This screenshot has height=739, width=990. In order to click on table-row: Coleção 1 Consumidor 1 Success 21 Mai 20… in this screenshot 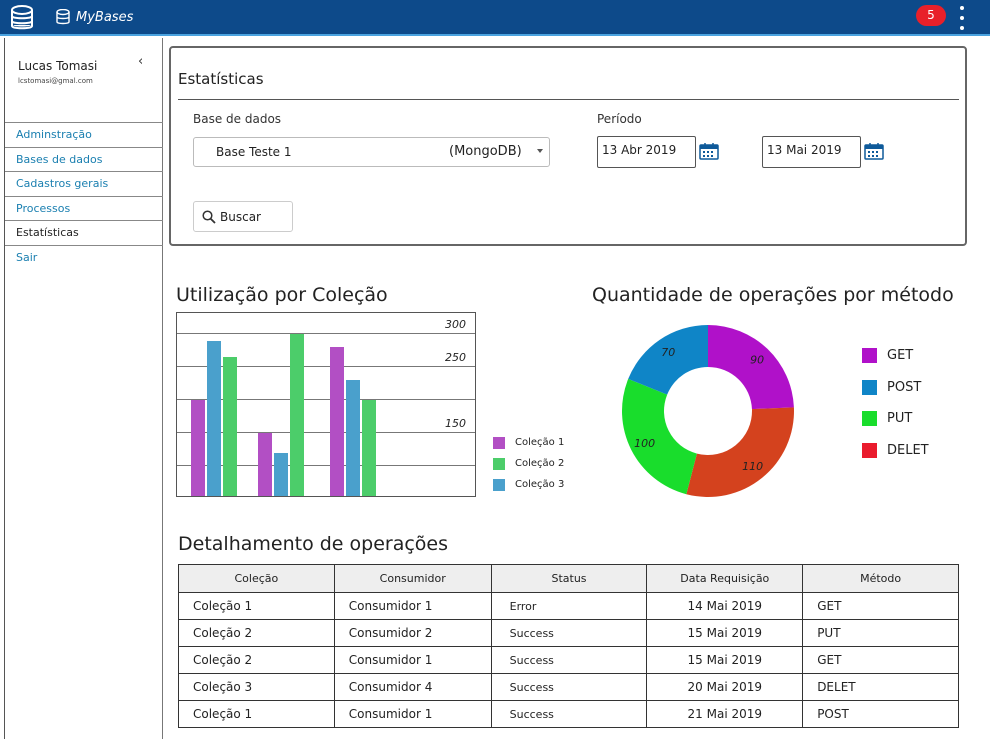, I will do `click(568, 714)`.